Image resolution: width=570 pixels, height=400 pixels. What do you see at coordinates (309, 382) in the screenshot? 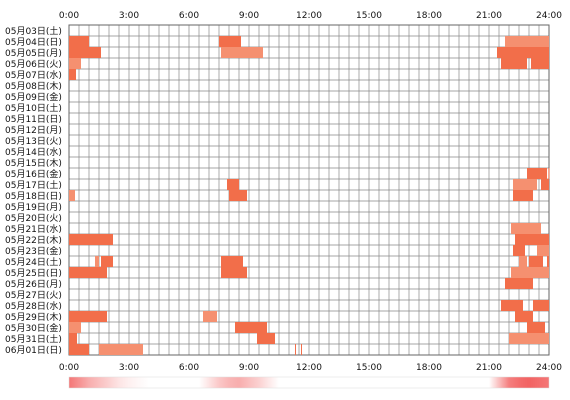
I see `daily-density-bar` at bounding box center [309, 382].